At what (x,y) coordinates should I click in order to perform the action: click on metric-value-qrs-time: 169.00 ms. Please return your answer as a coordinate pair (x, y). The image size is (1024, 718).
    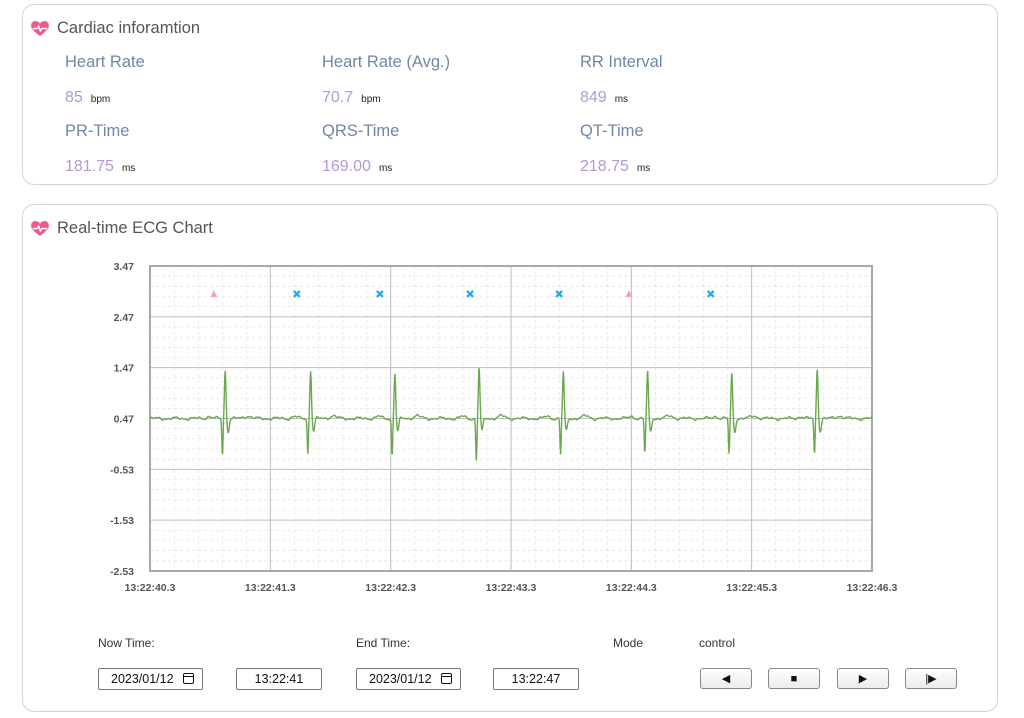
    Looking at the image, I should click on (357, 166).